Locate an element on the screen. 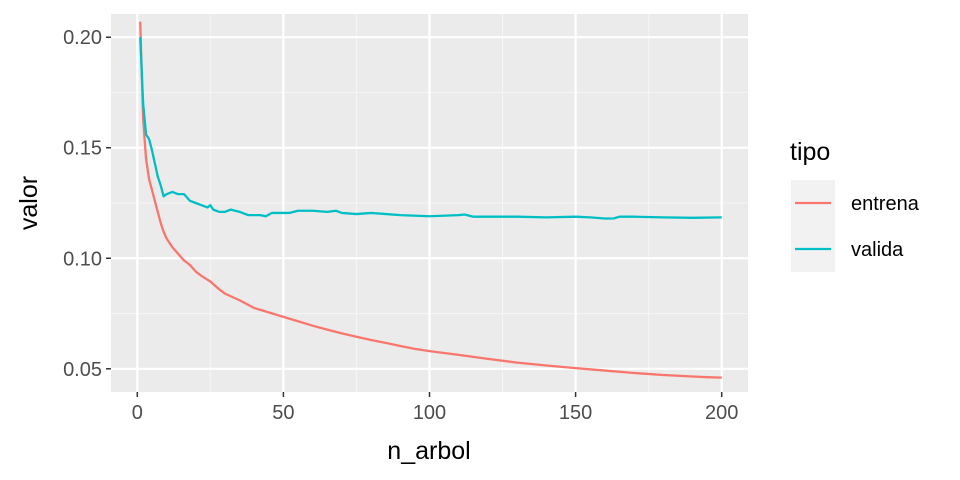 Image resolution: width=960 pixels, height=480 pixels. y-tick-label: 0.15 is located at coordinates (82, 149).